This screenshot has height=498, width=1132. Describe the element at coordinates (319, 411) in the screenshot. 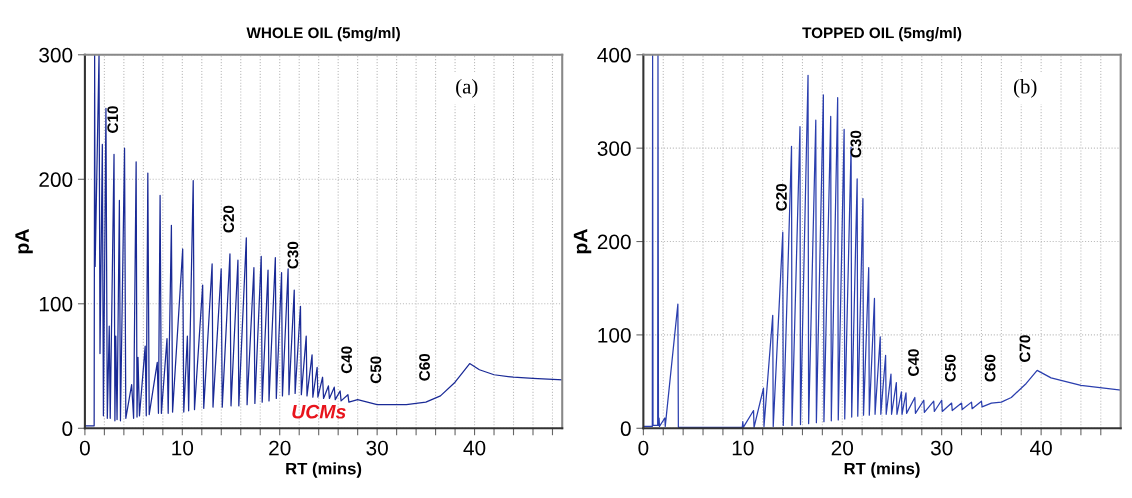

I see `annotation: UCMs` at that location.